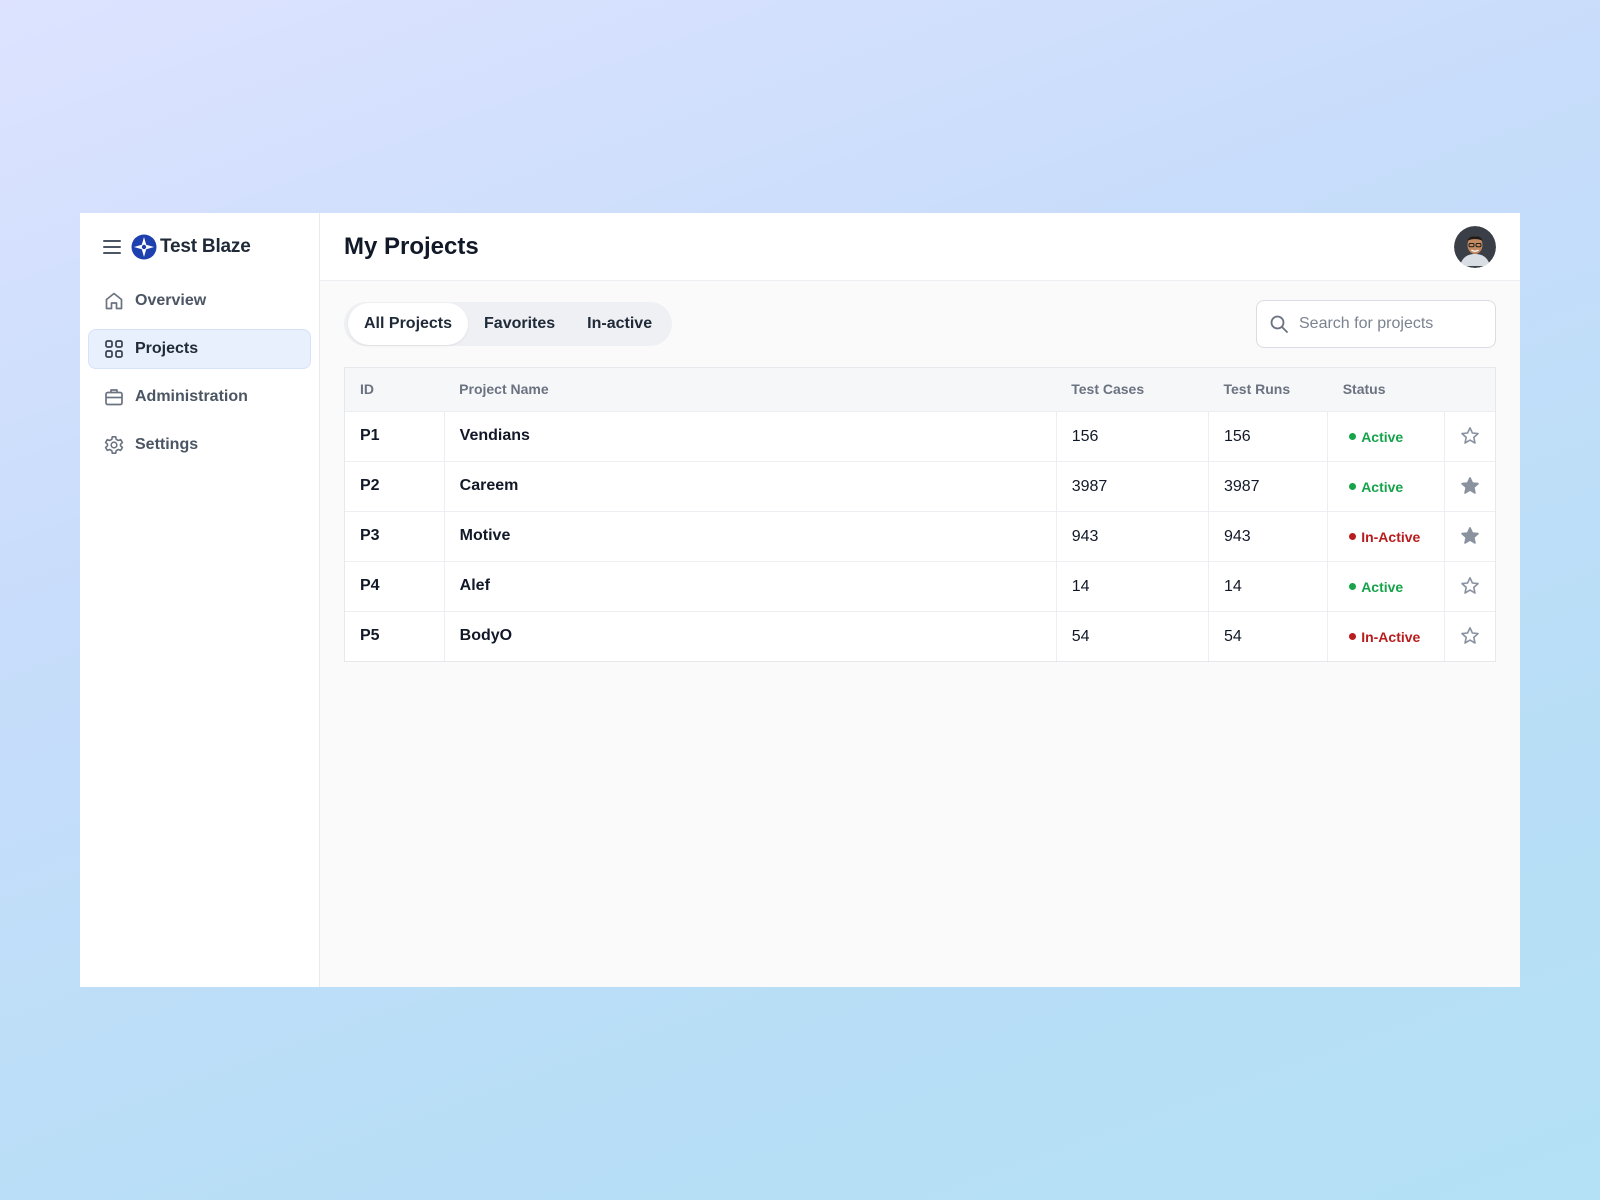  What do you see at coordinates (395, 586) in the screenshot?
I see `cell-id: P4` at bounding box center [395, 586].